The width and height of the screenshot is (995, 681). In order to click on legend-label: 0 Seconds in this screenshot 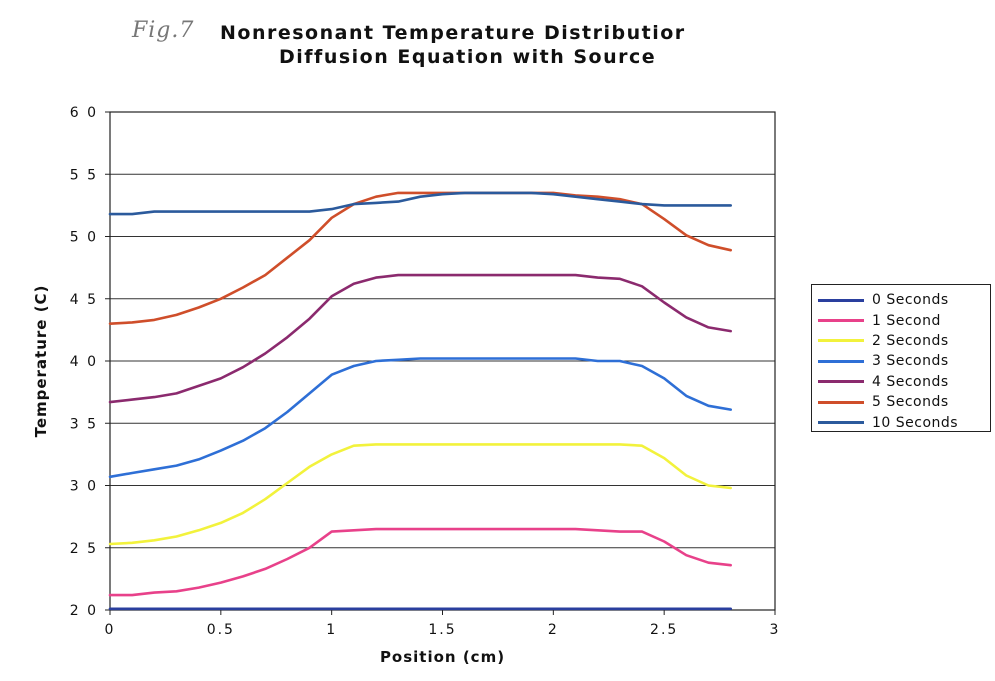, I will do `click(910, 300)`.